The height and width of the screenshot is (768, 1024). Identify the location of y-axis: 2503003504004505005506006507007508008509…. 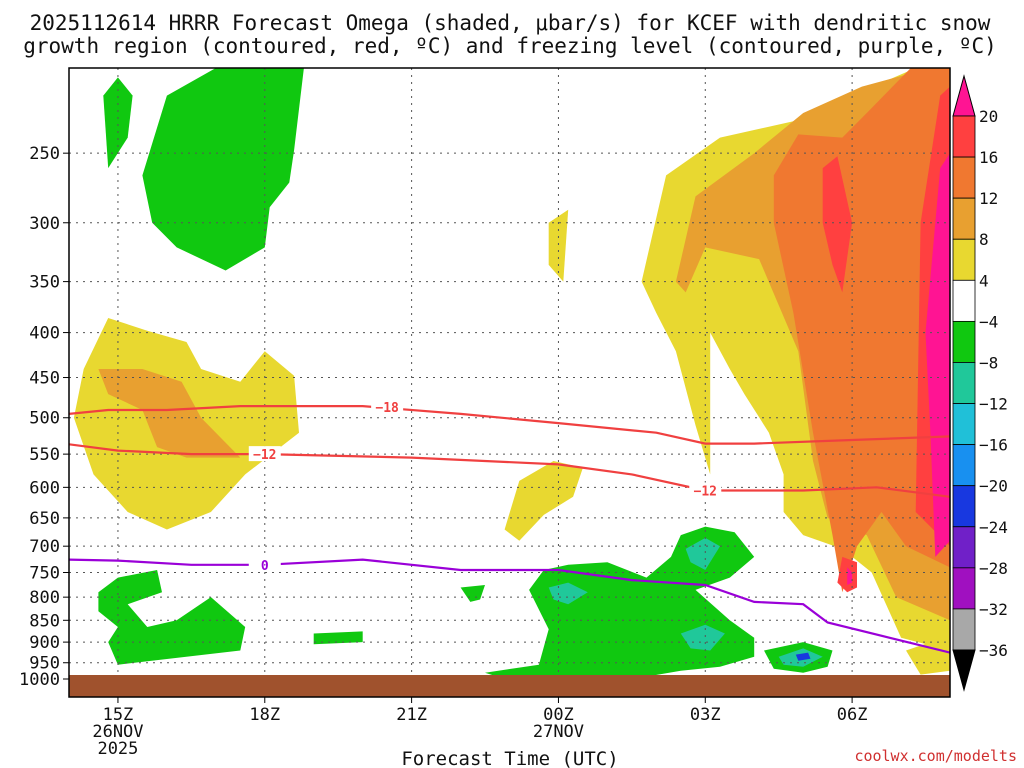
(44, 417).